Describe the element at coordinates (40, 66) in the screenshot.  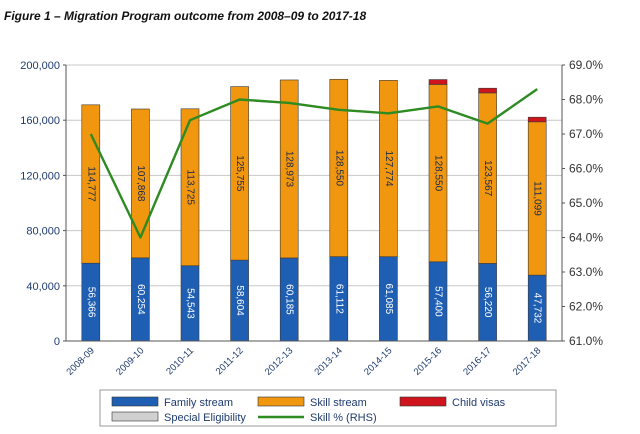
I see `y-left-tick-label: 200,000` at that location.